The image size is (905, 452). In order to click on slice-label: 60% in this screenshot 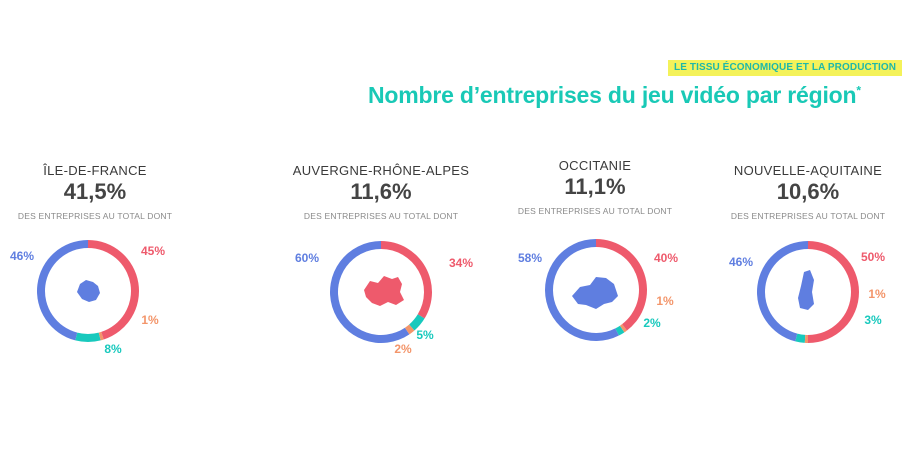, I will do `click(307, 258)`.